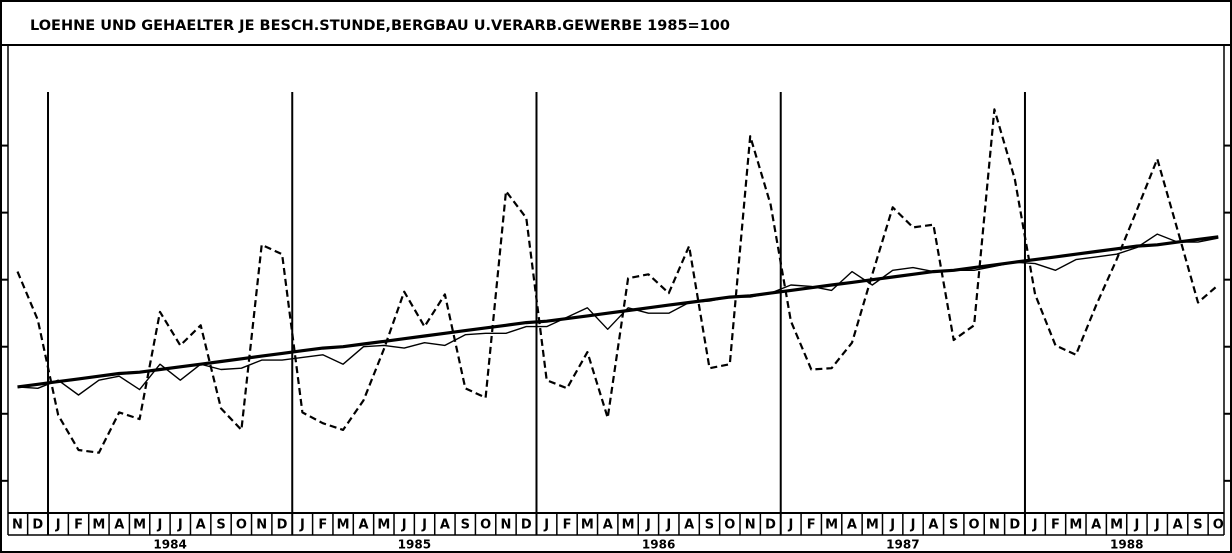 The width and height of the screenshot is (1232, 553). Describe the element at coordinates (169, 545) in the screenshot. I see `year-label: 1984` at that location.